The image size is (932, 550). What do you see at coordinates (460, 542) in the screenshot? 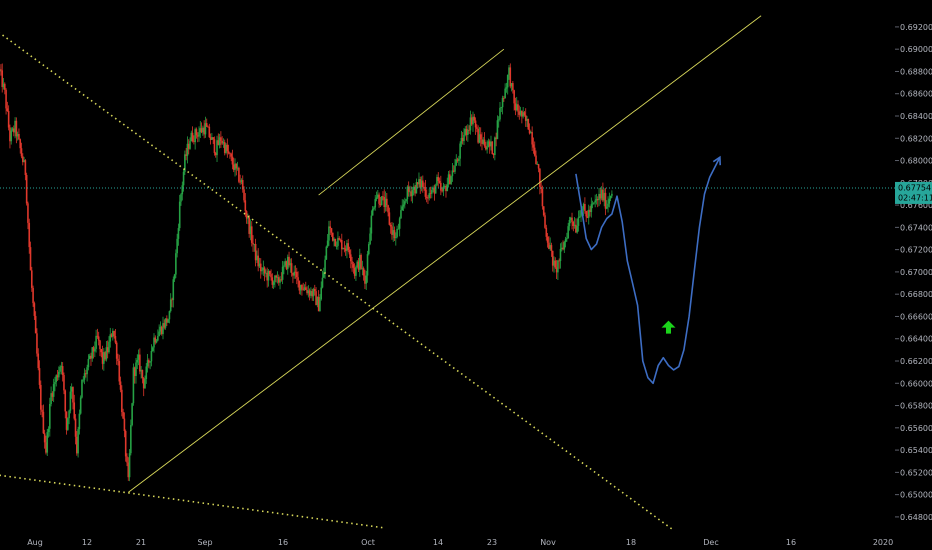
I see `time-scale: Aug 12 Sep 16 Oct 14 23 Nov 18 Dec 16 2020 21` at bounding box center [460, 542].